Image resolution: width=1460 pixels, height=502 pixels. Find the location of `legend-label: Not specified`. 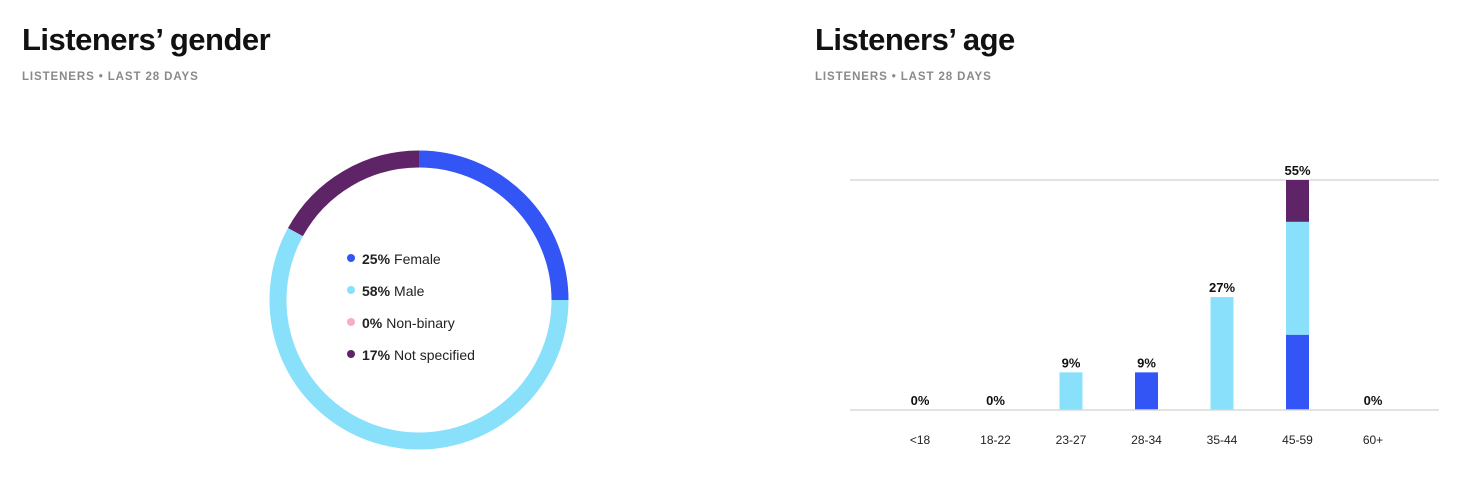

legend-label: Not specified is located at coordinates (434, 355).